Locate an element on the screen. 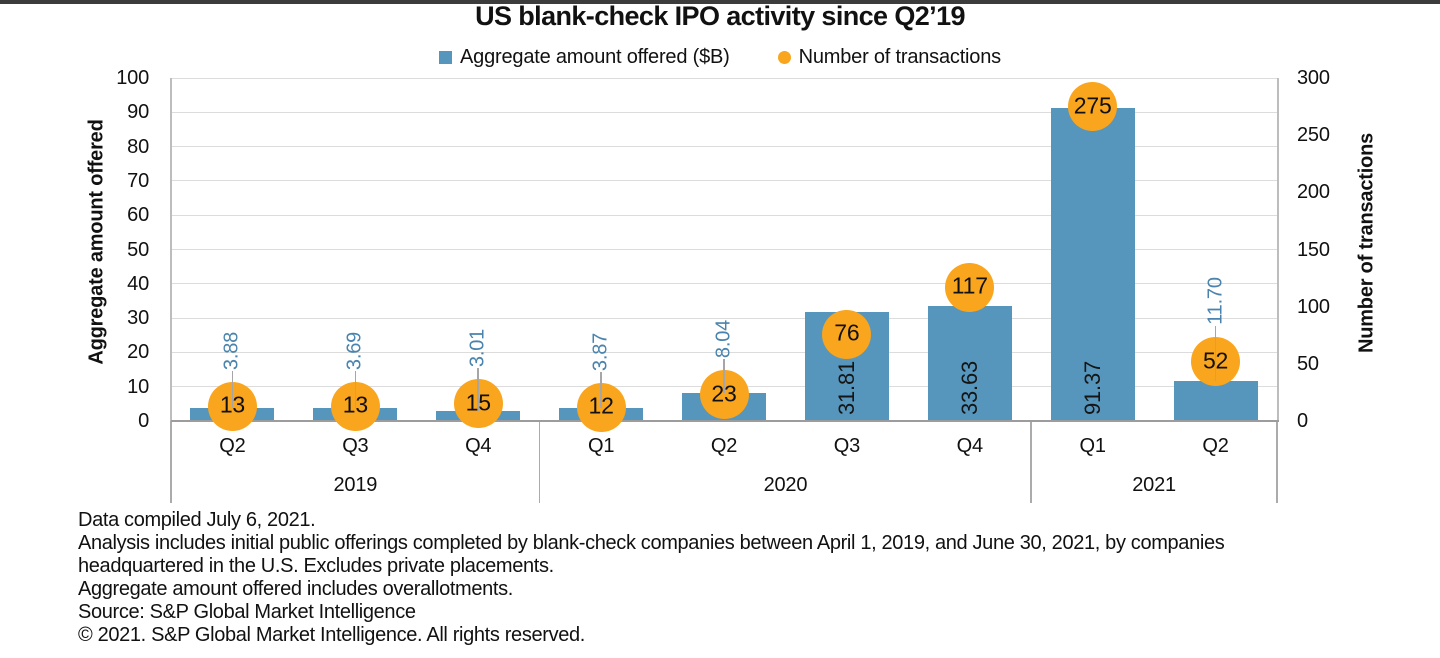 The width and height of the screenshot is (1440, 658). bar-value-label: 8.04 is located at coordinates (723, 339).